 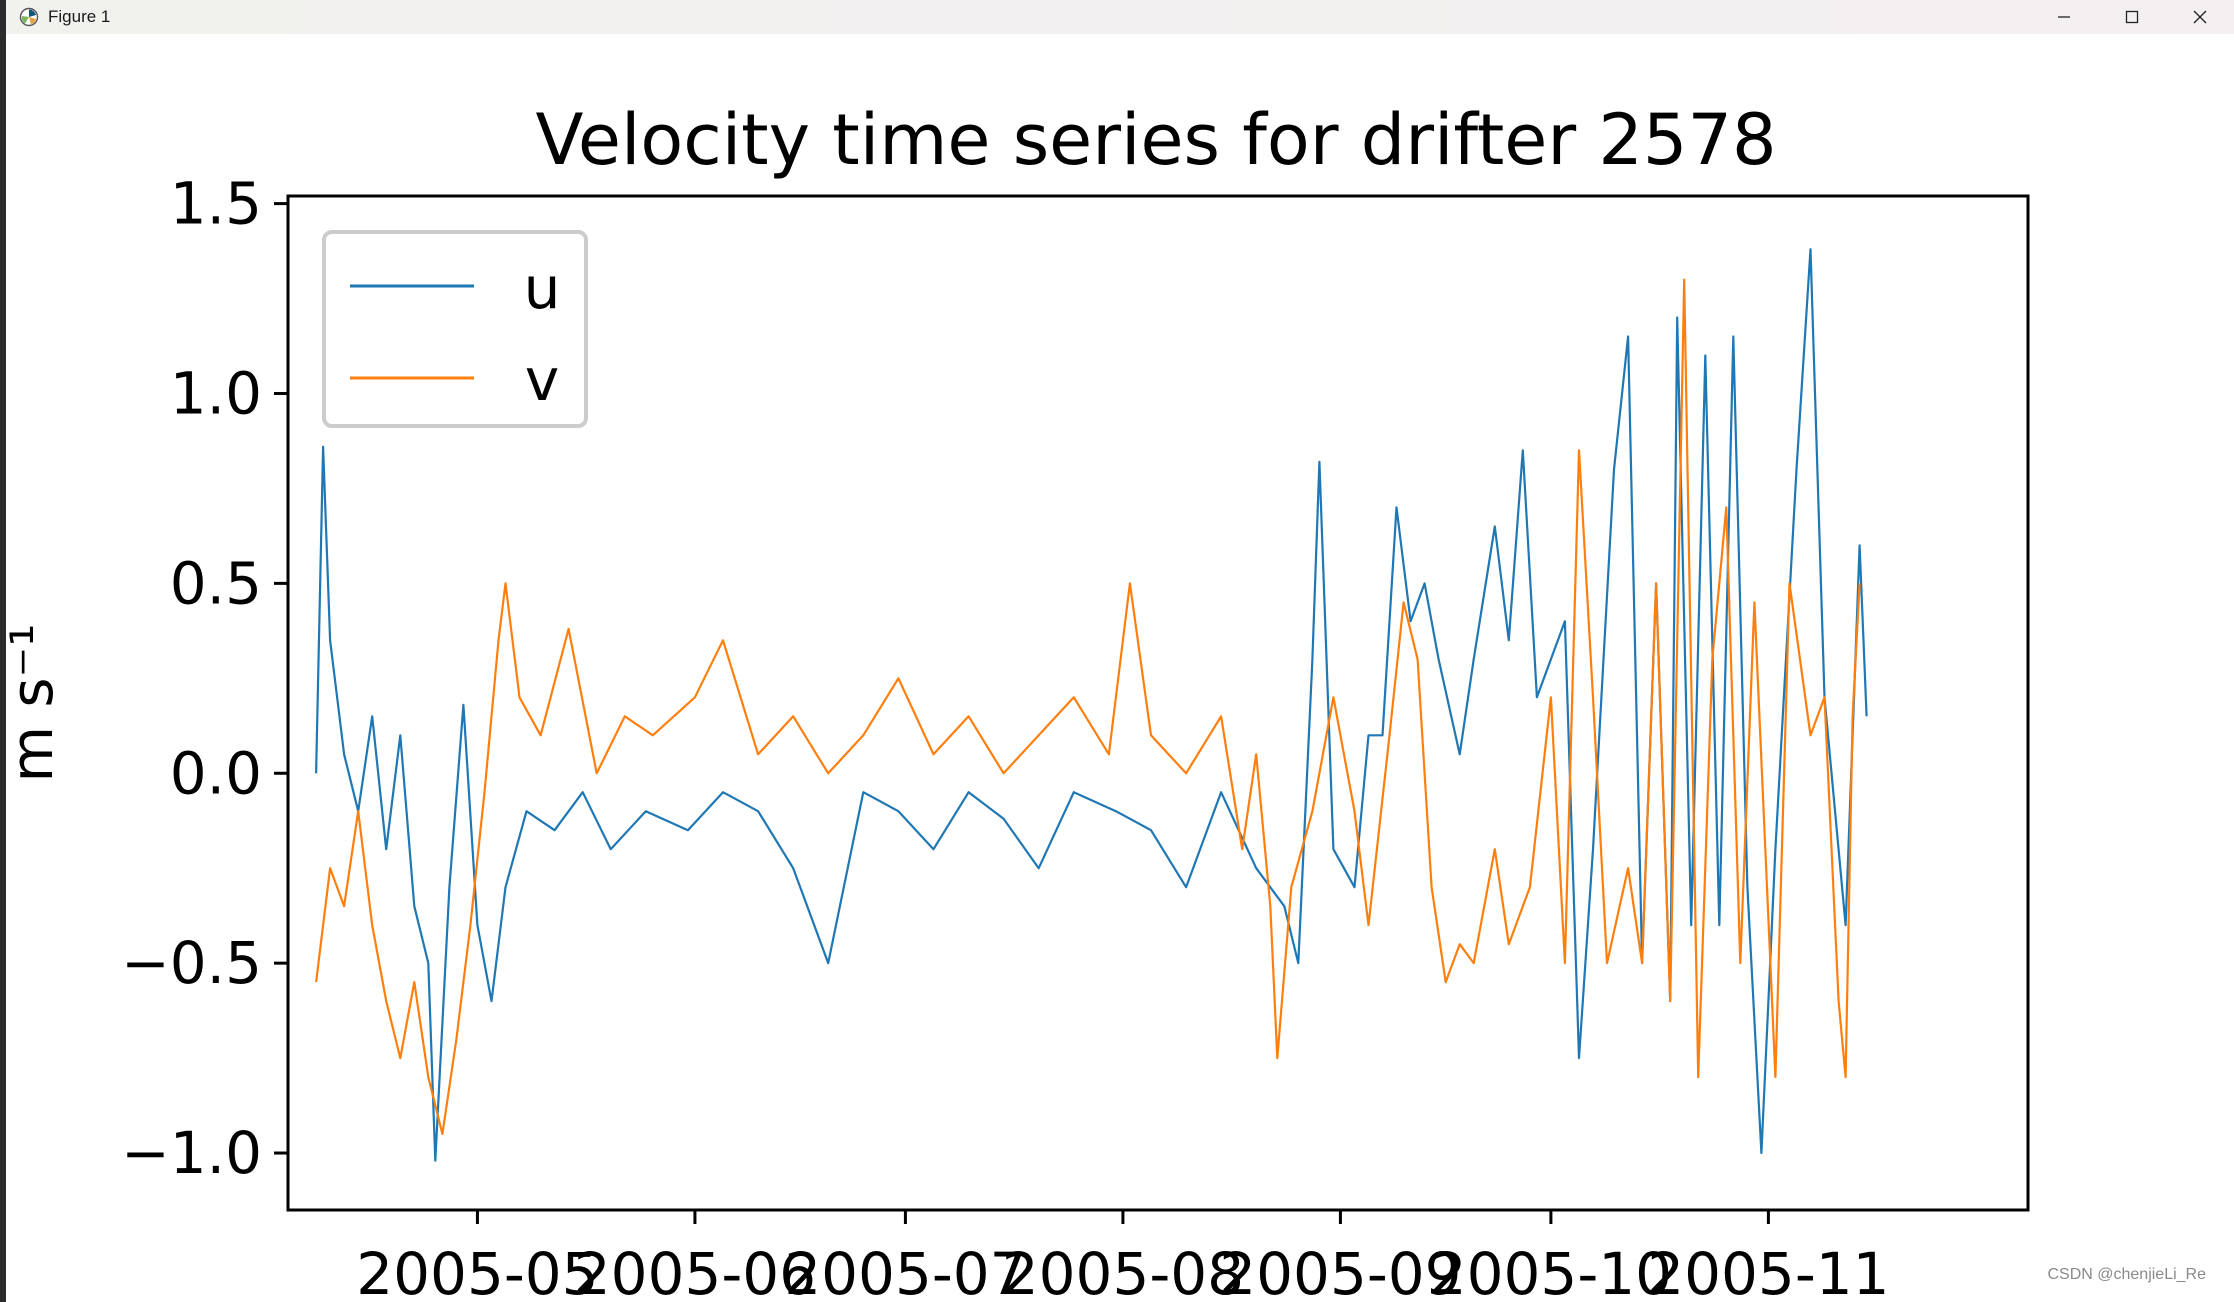 I want to click on minimize-icon, so click(x=2064, y=17).